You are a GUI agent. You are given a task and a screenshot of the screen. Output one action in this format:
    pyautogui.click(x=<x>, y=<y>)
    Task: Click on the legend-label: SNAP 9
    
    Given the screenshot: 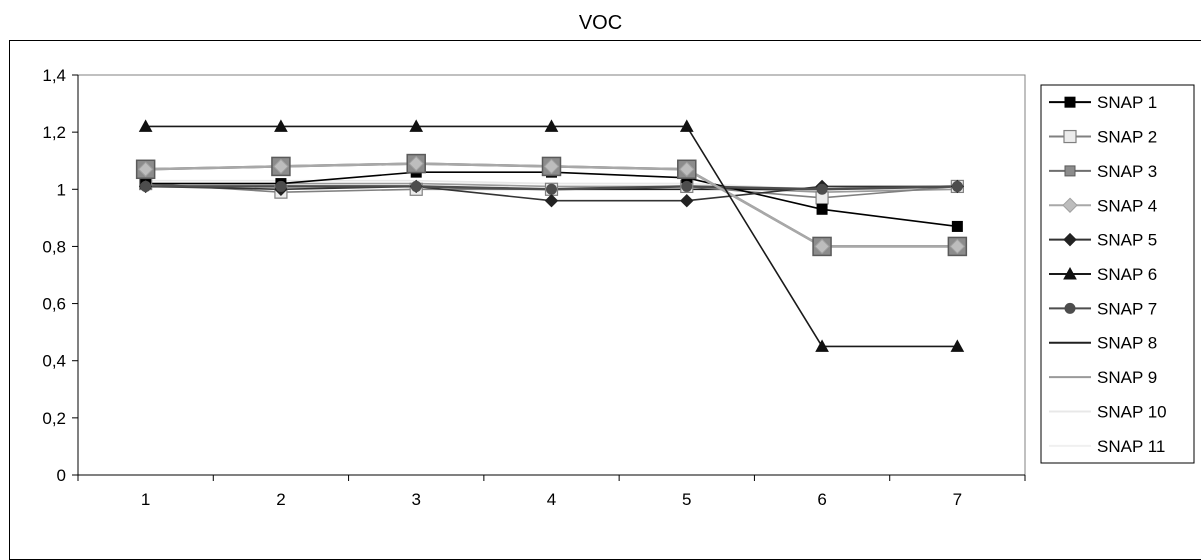 What is the action you would take?
    pyautogui.click(x=1127, y=377)
    